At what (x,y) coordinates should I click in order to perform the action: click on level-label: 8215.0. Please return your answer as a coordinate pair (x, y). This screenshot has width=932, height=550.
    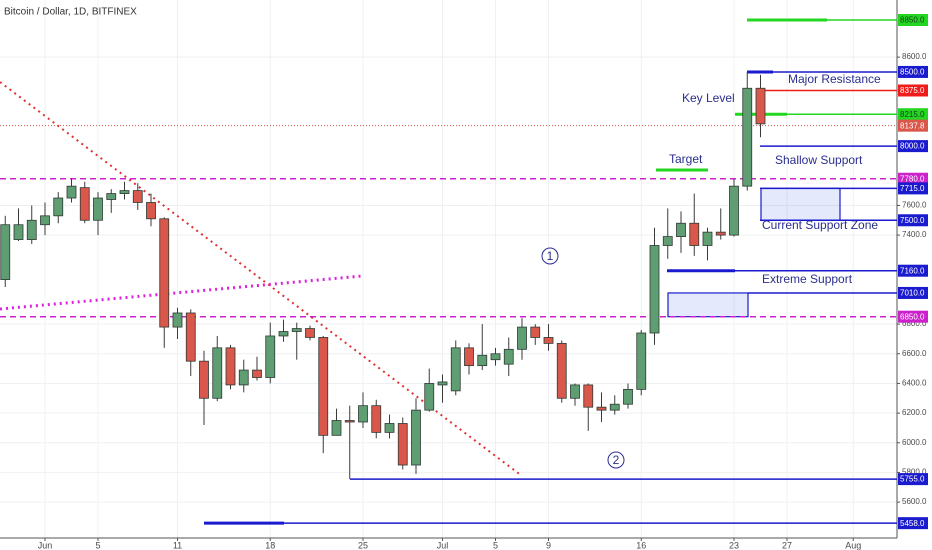
    Looking at the image, I should click on (912, 114).